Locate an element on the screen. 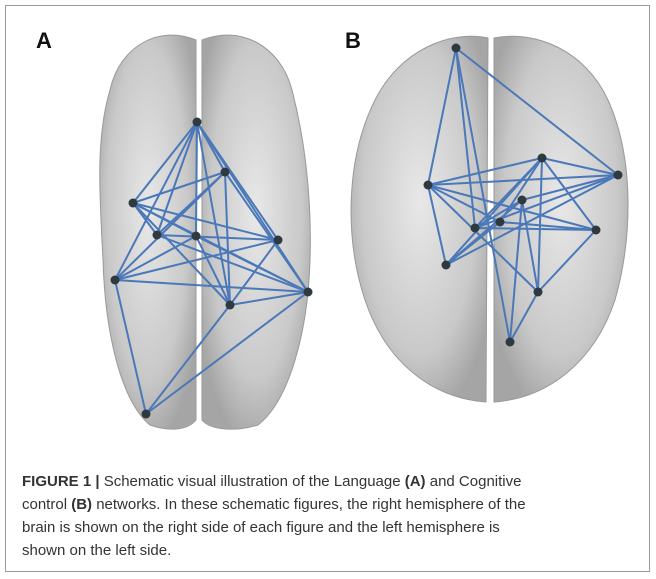  panel-label: A is located at coordinates (44, 40).